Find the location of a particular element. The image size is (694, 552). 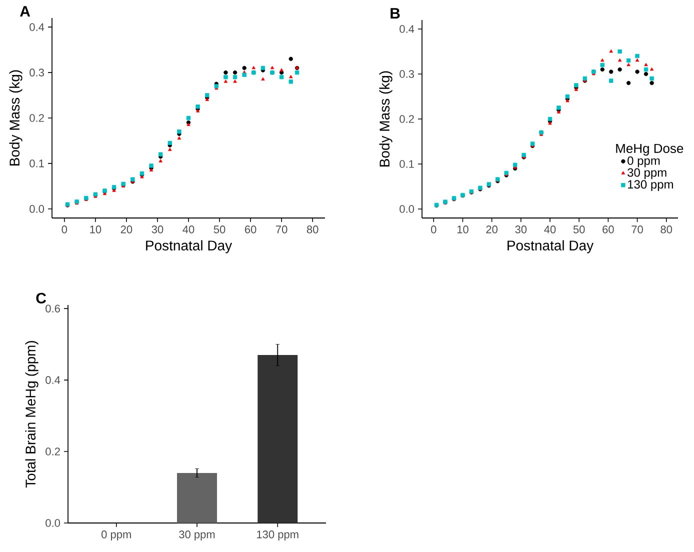

x-tick-label: 0 ppm is located at coordinates (116, 535).